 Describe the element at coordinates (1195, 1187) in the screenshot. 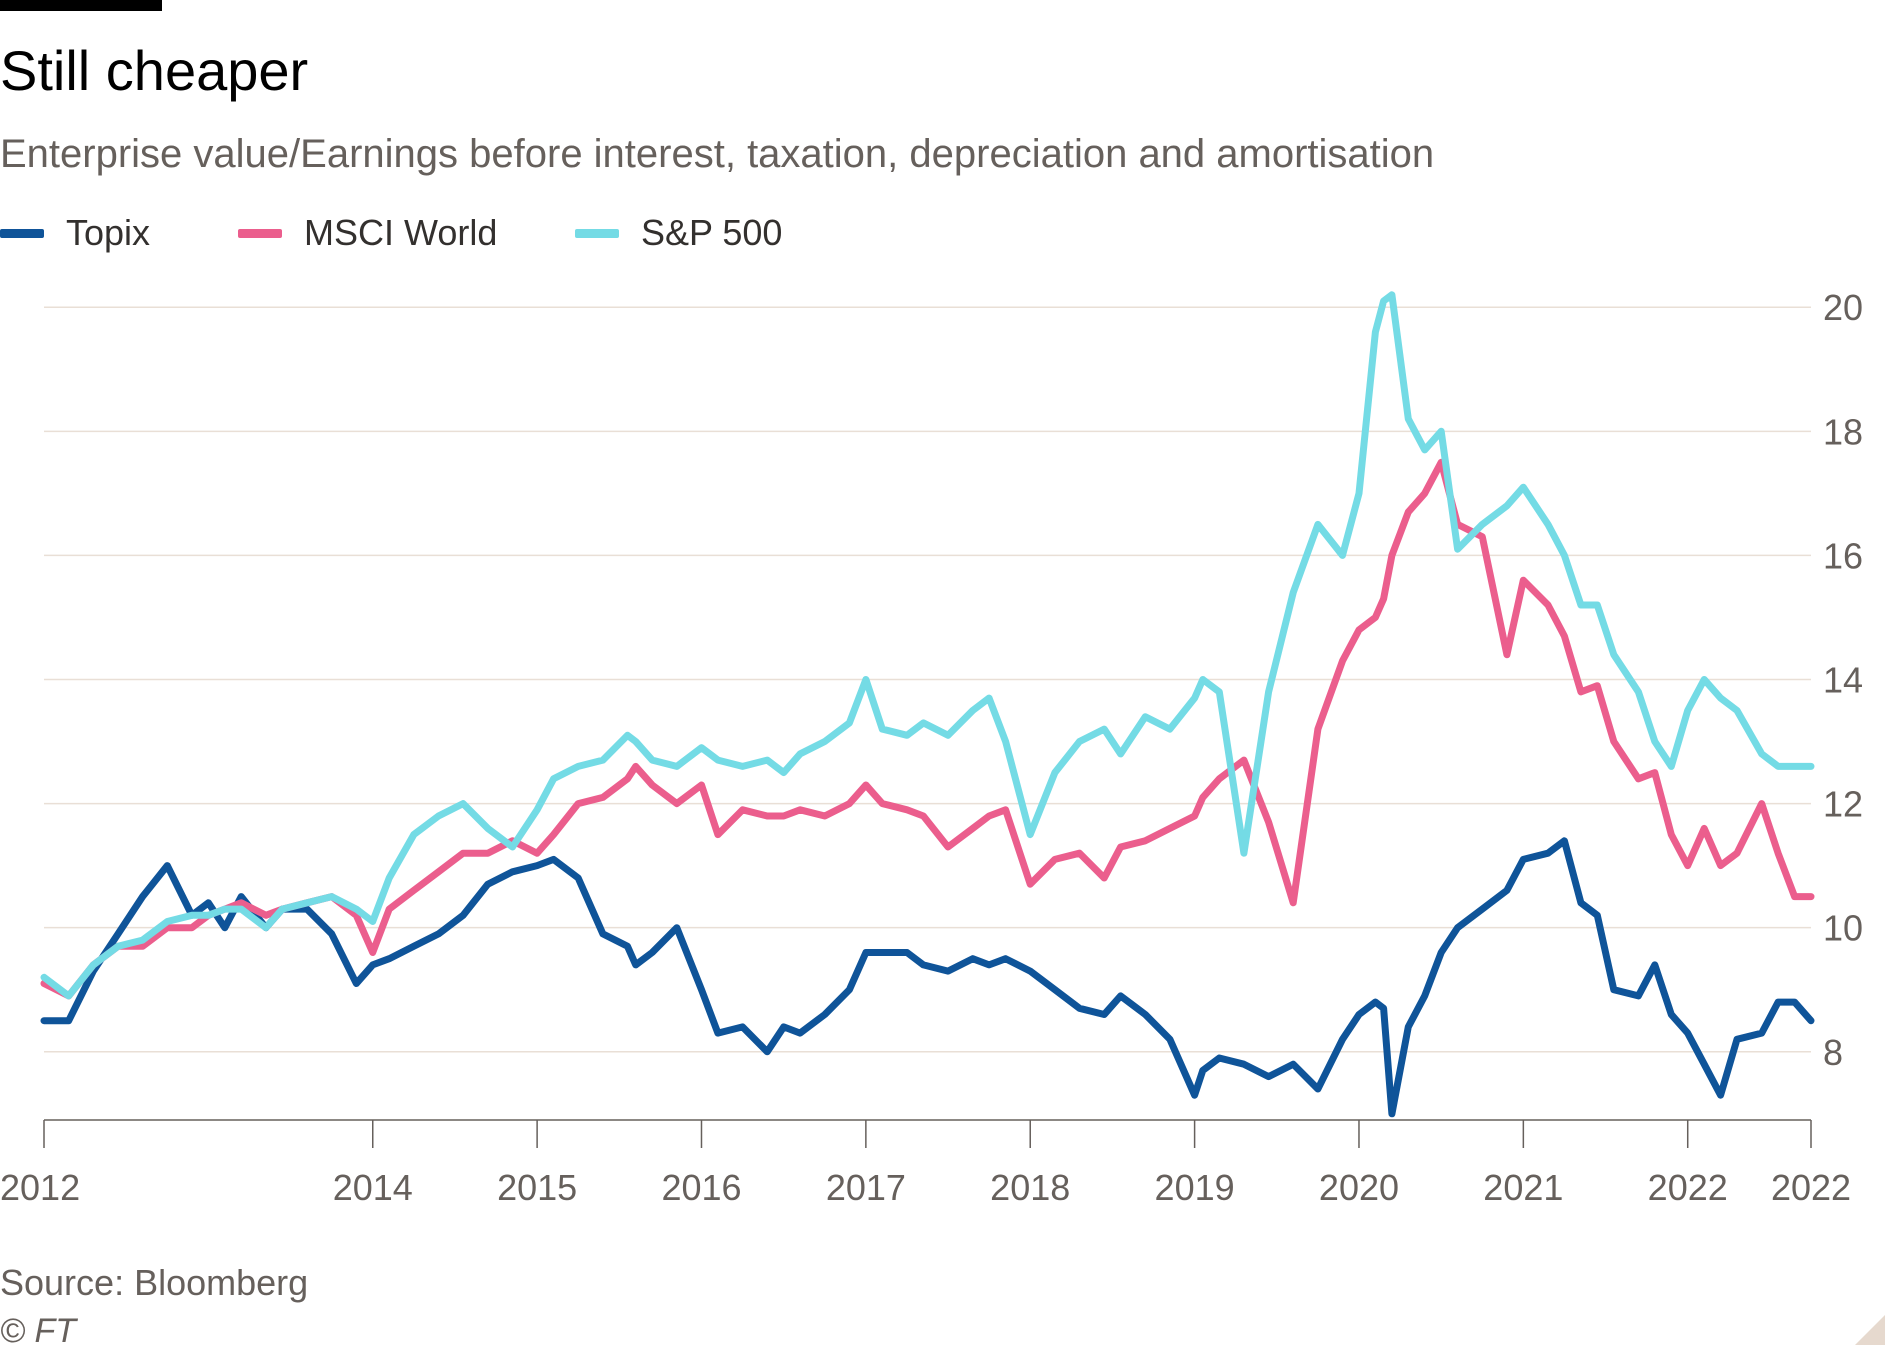

I see `x-tick-label: 2019` at that location.